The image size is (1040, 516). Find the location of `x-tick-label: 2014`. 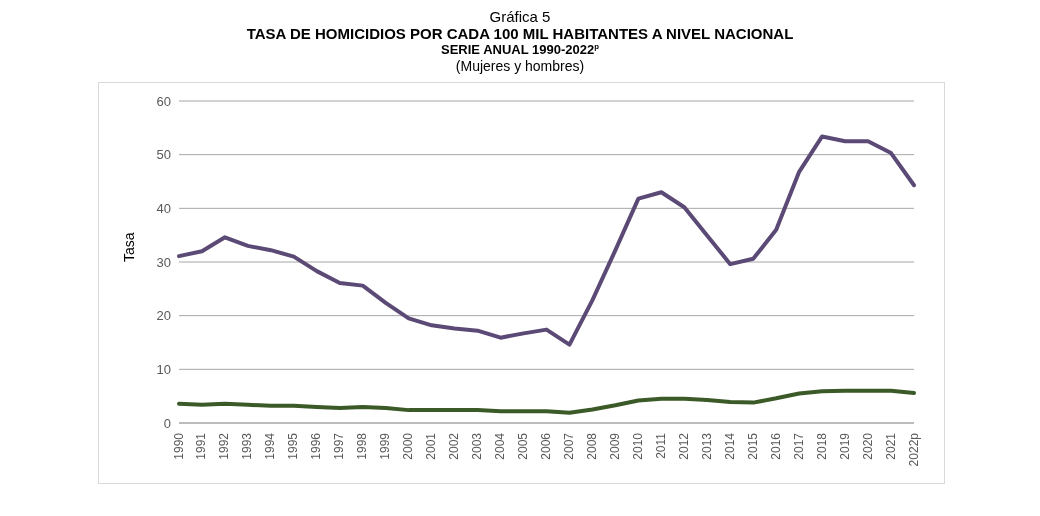

x-tick-label: 2014 is located at coordinates (729, 446).